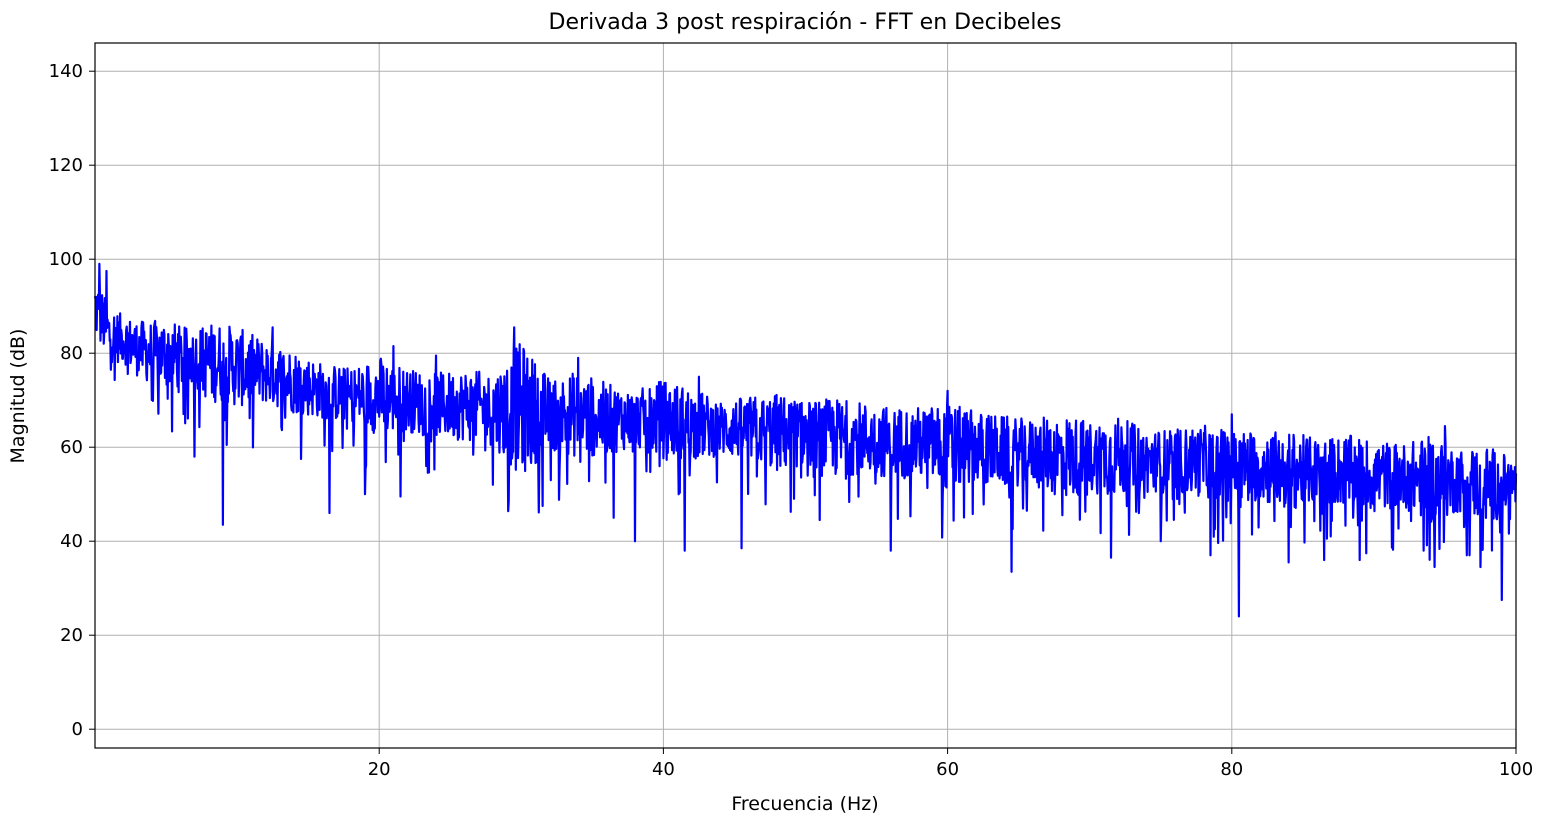 The height and width of the screenshot is (833, 1554). What do you see at coordinates (1231, 769) in the screenshot?
I see `x-tick-label: 80` at bounding box center [1231, 769].